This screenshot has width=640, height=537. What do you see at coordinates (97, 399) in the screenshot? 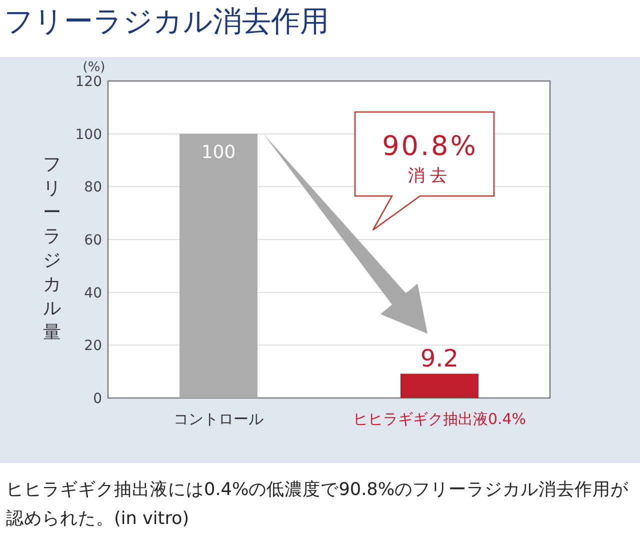
I see `y-tick-label: 0` at bounding box center [97, 399].